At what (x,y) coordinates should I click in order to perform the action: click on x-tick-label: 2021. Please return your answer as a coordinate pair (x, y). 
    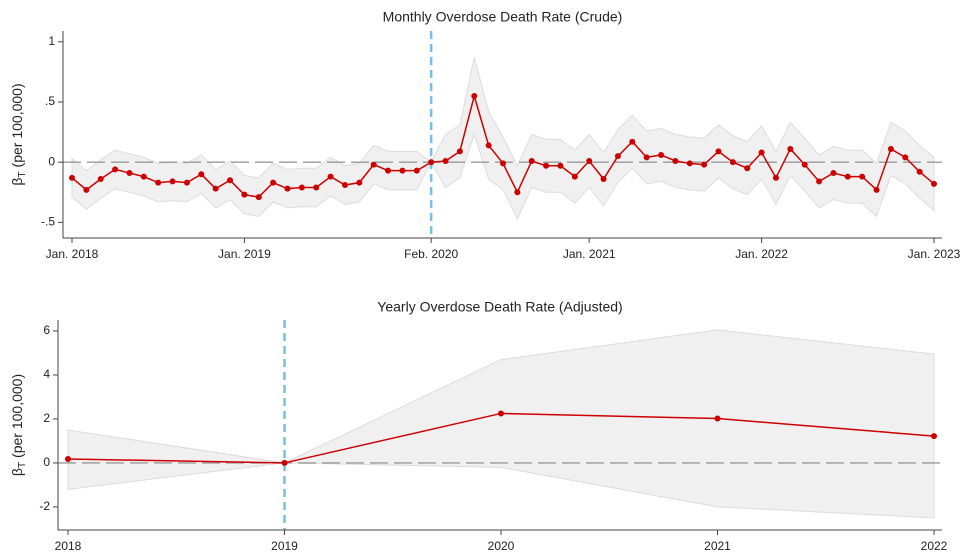
    Looking at the image, I should click on (717, 546).